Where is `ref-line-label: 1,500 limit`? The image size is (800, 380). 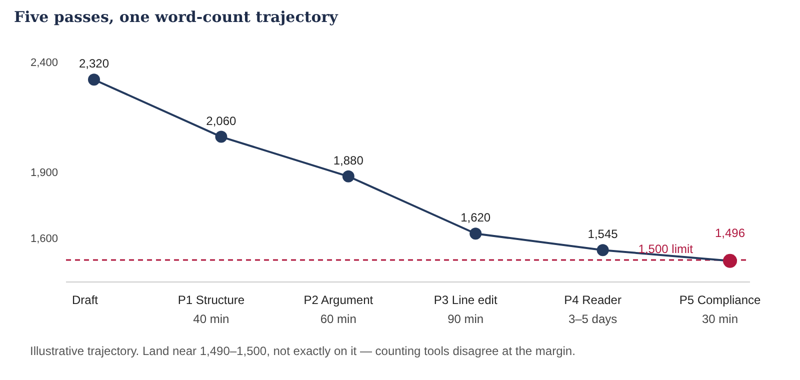 ref-line-label: 1,500 limit is located at coordinates (666, 249).